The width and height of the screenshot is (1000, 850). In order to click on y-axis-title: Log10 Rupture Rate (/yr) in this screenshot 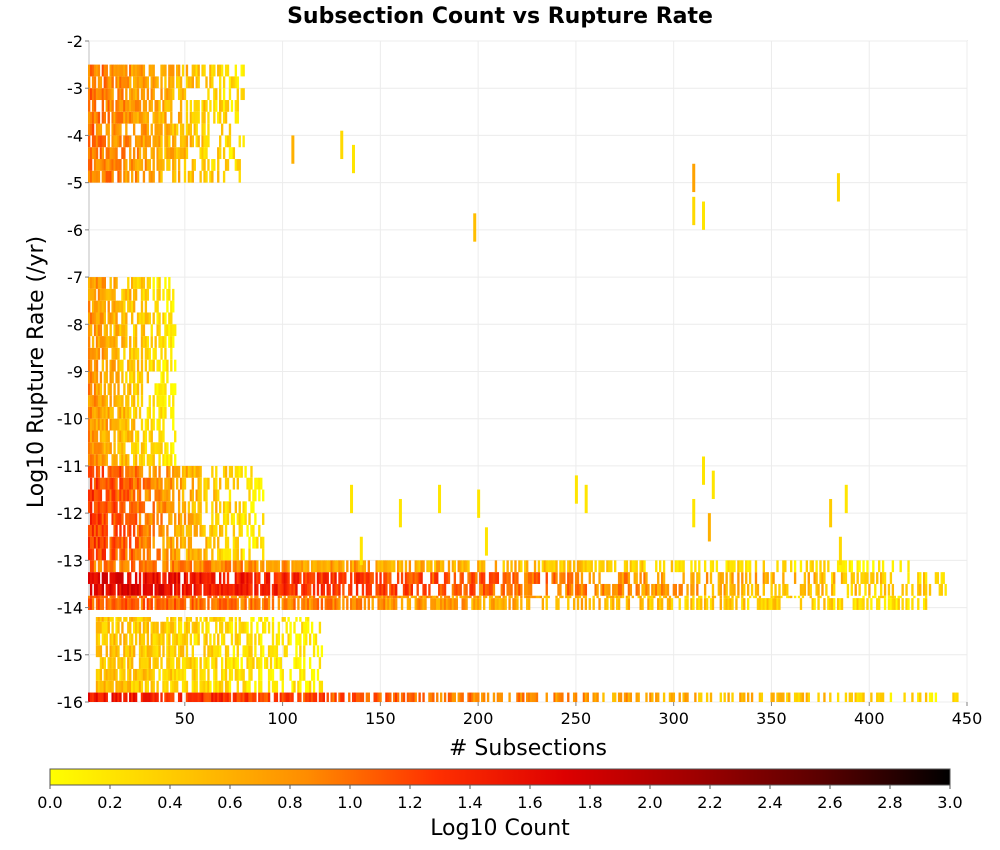, I will do `click(36, 372)`.